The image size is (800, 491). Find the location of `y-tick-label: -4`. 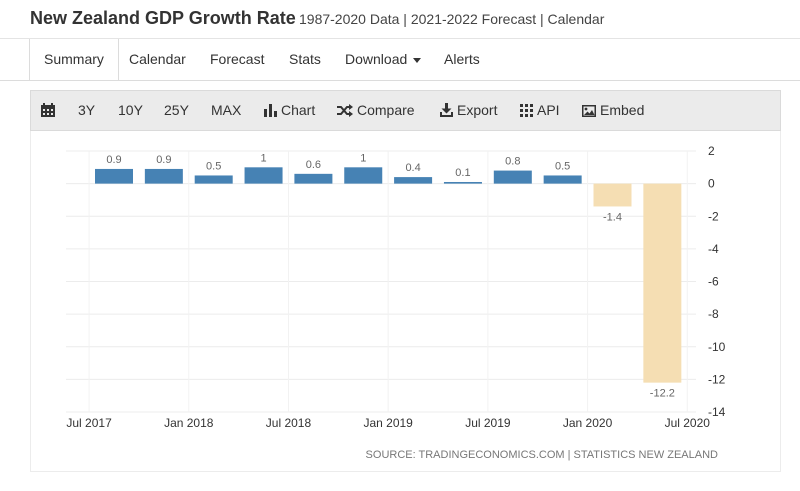

y-tick-label: -4 is located at coordinates (713, 249).